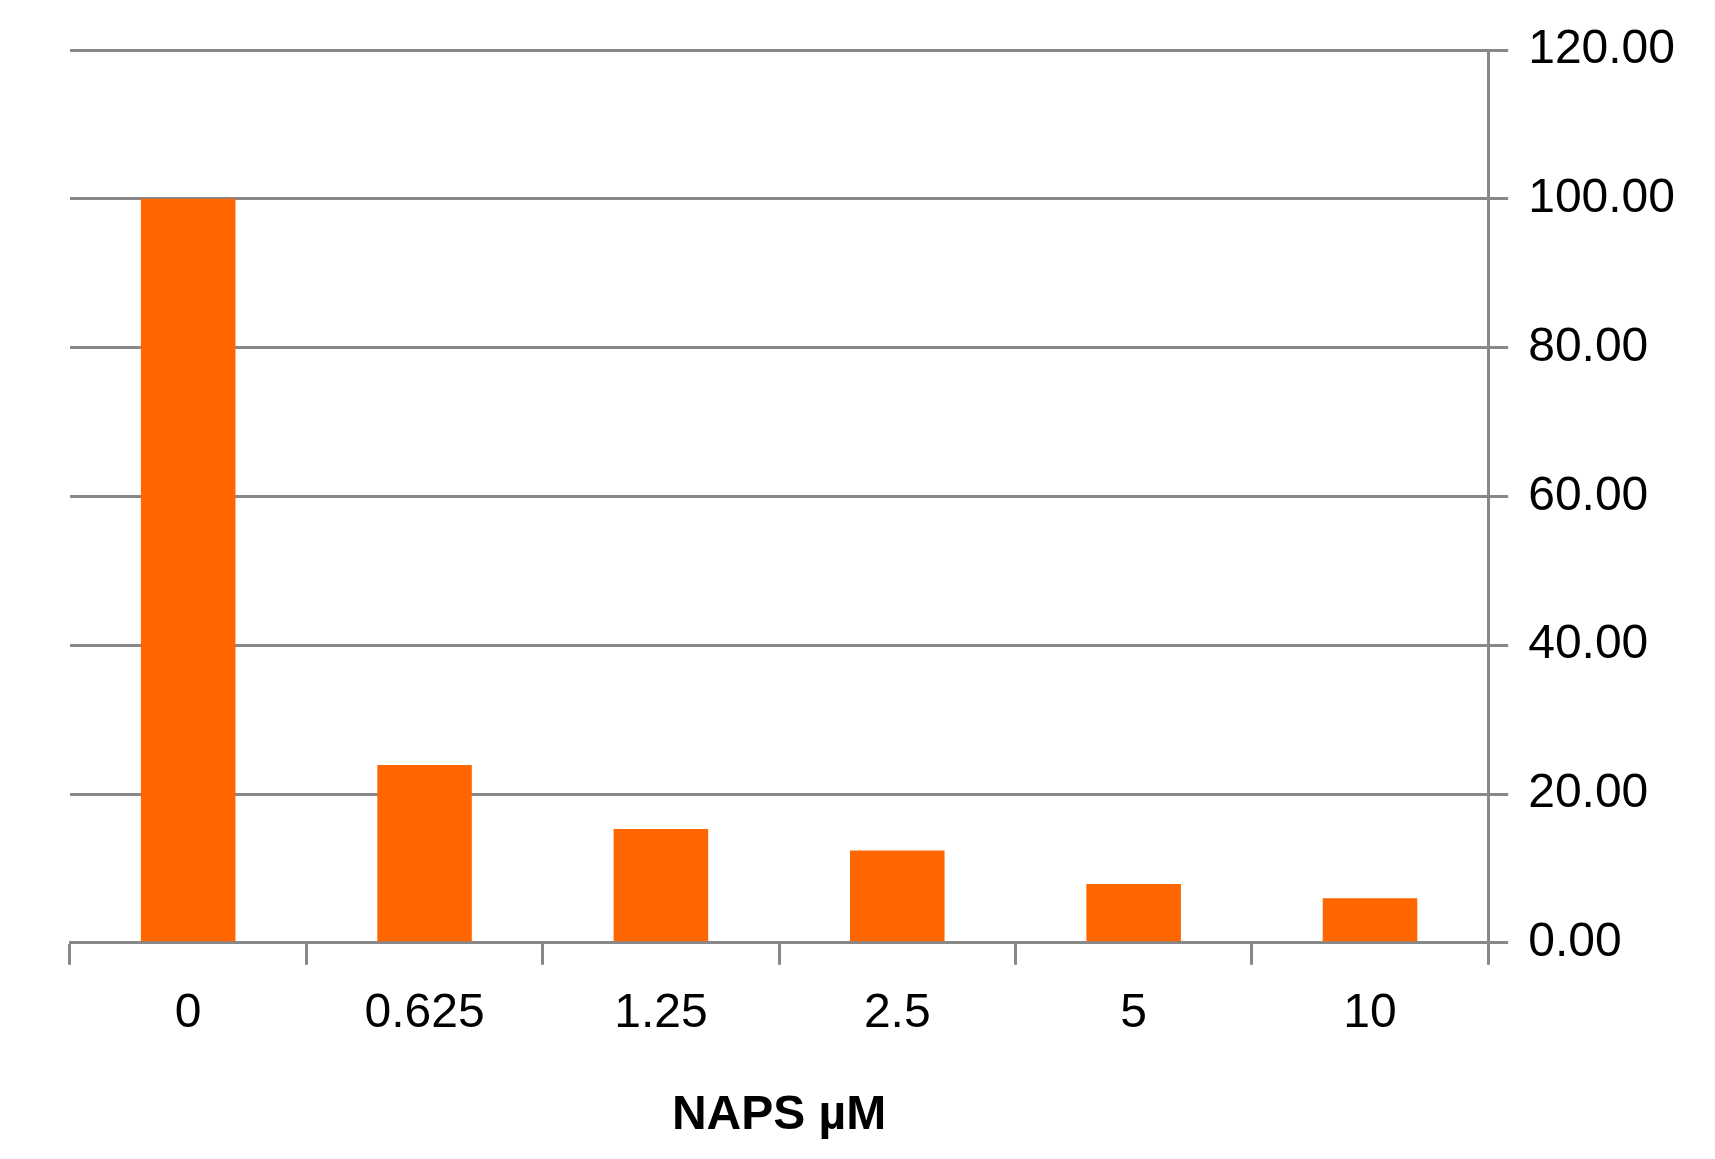 The height and width of the screenshot is (1159, 1715). Describe the element at coordinates (1588, 344) in the screenshot. I see `y-tick-label: 80.00` at that location.